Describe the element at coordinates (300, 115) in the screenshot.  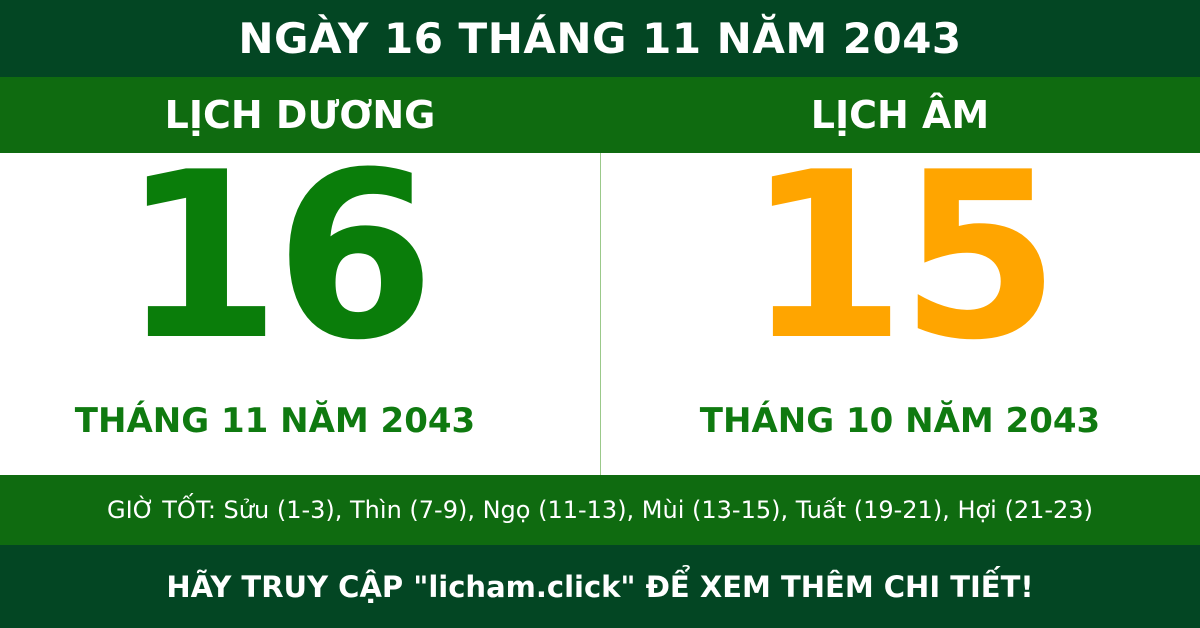
I see `solar-calendar-label: LỊCH DƯƠNG` at that location.